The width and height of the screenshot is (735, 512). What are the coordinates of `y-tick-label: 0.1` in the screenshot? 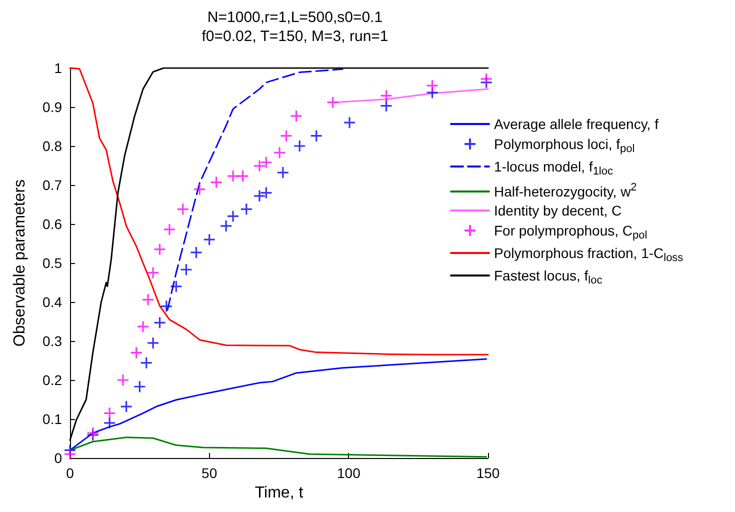 It's located at (52, 419).